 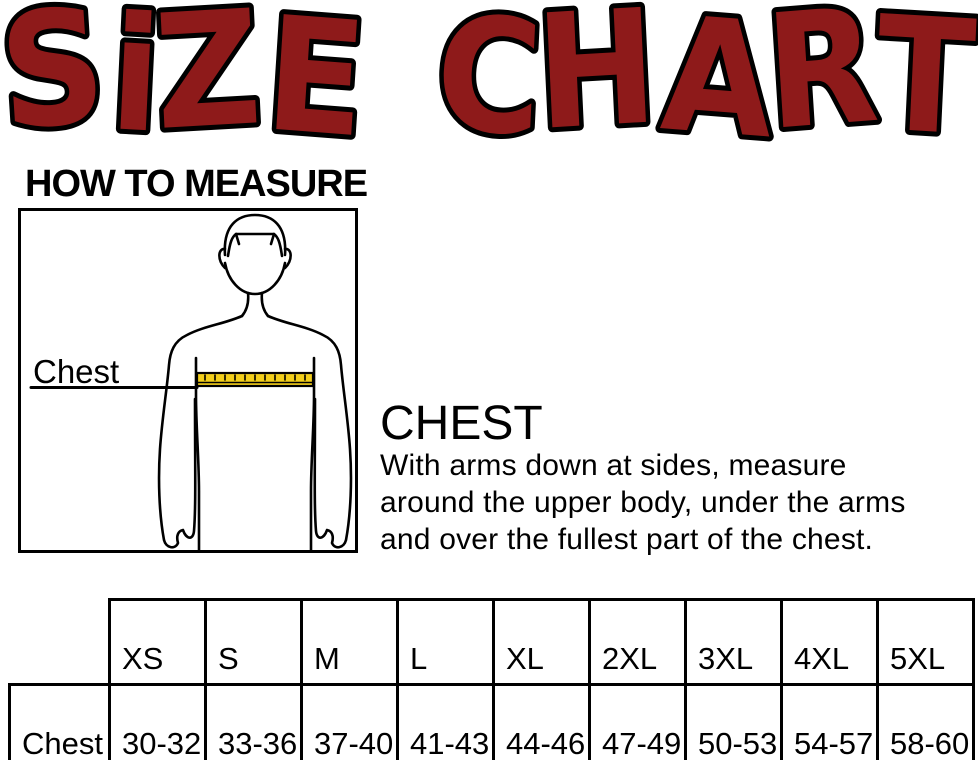 I want to click on size-header-xs: XS, so click(x=157, y=642).